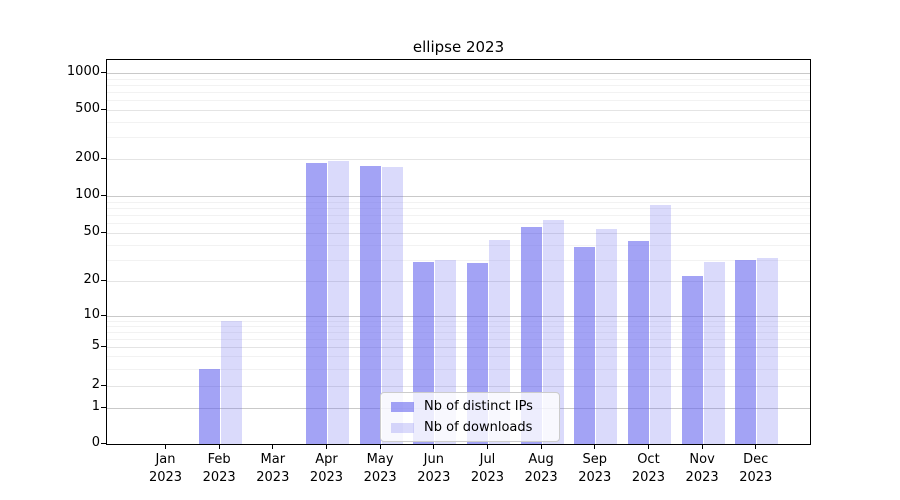  Describe the element at coordinates (434, 468) in the screenshot. I see `x-tick-label: Jun 2023` at that location.